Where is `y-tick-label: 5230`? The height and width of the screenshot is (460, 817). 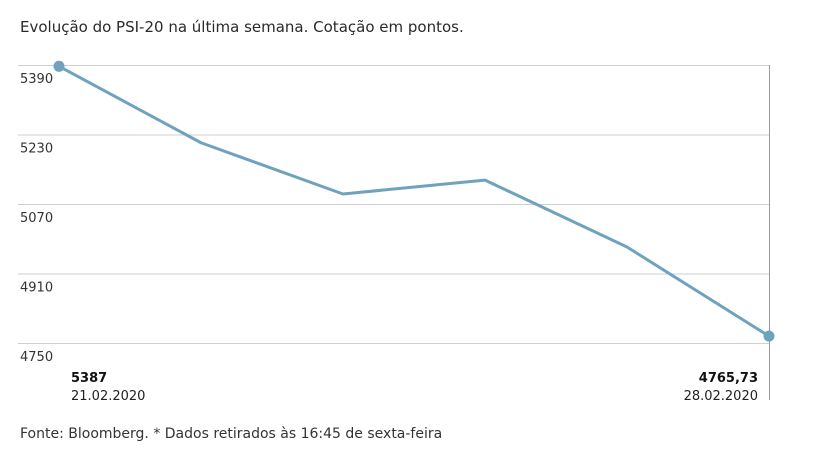
y-tick-label: 5230 is located at coordinates (36, 149).